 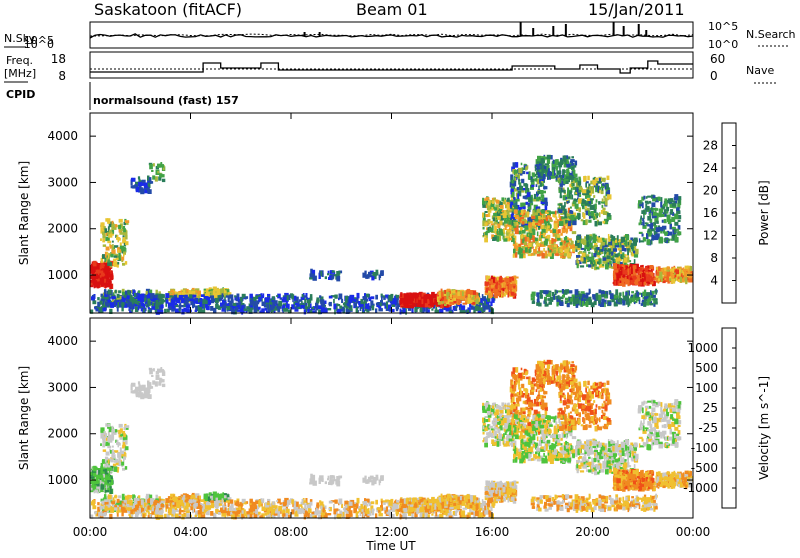 What do you see at coordinates (166, 100) in the screenshot?
I see `cpid-text: normalsound (fast) 157` at bounding box center [166, 100].